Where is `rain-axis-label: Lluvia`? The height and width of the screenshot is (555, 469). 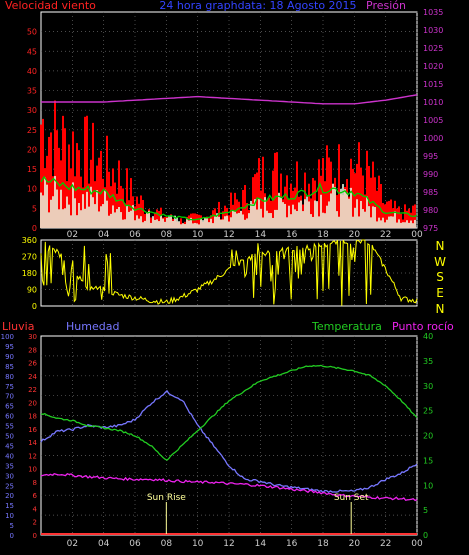 rain-axis-label: Lluvia is located at coordinates (18, 326).